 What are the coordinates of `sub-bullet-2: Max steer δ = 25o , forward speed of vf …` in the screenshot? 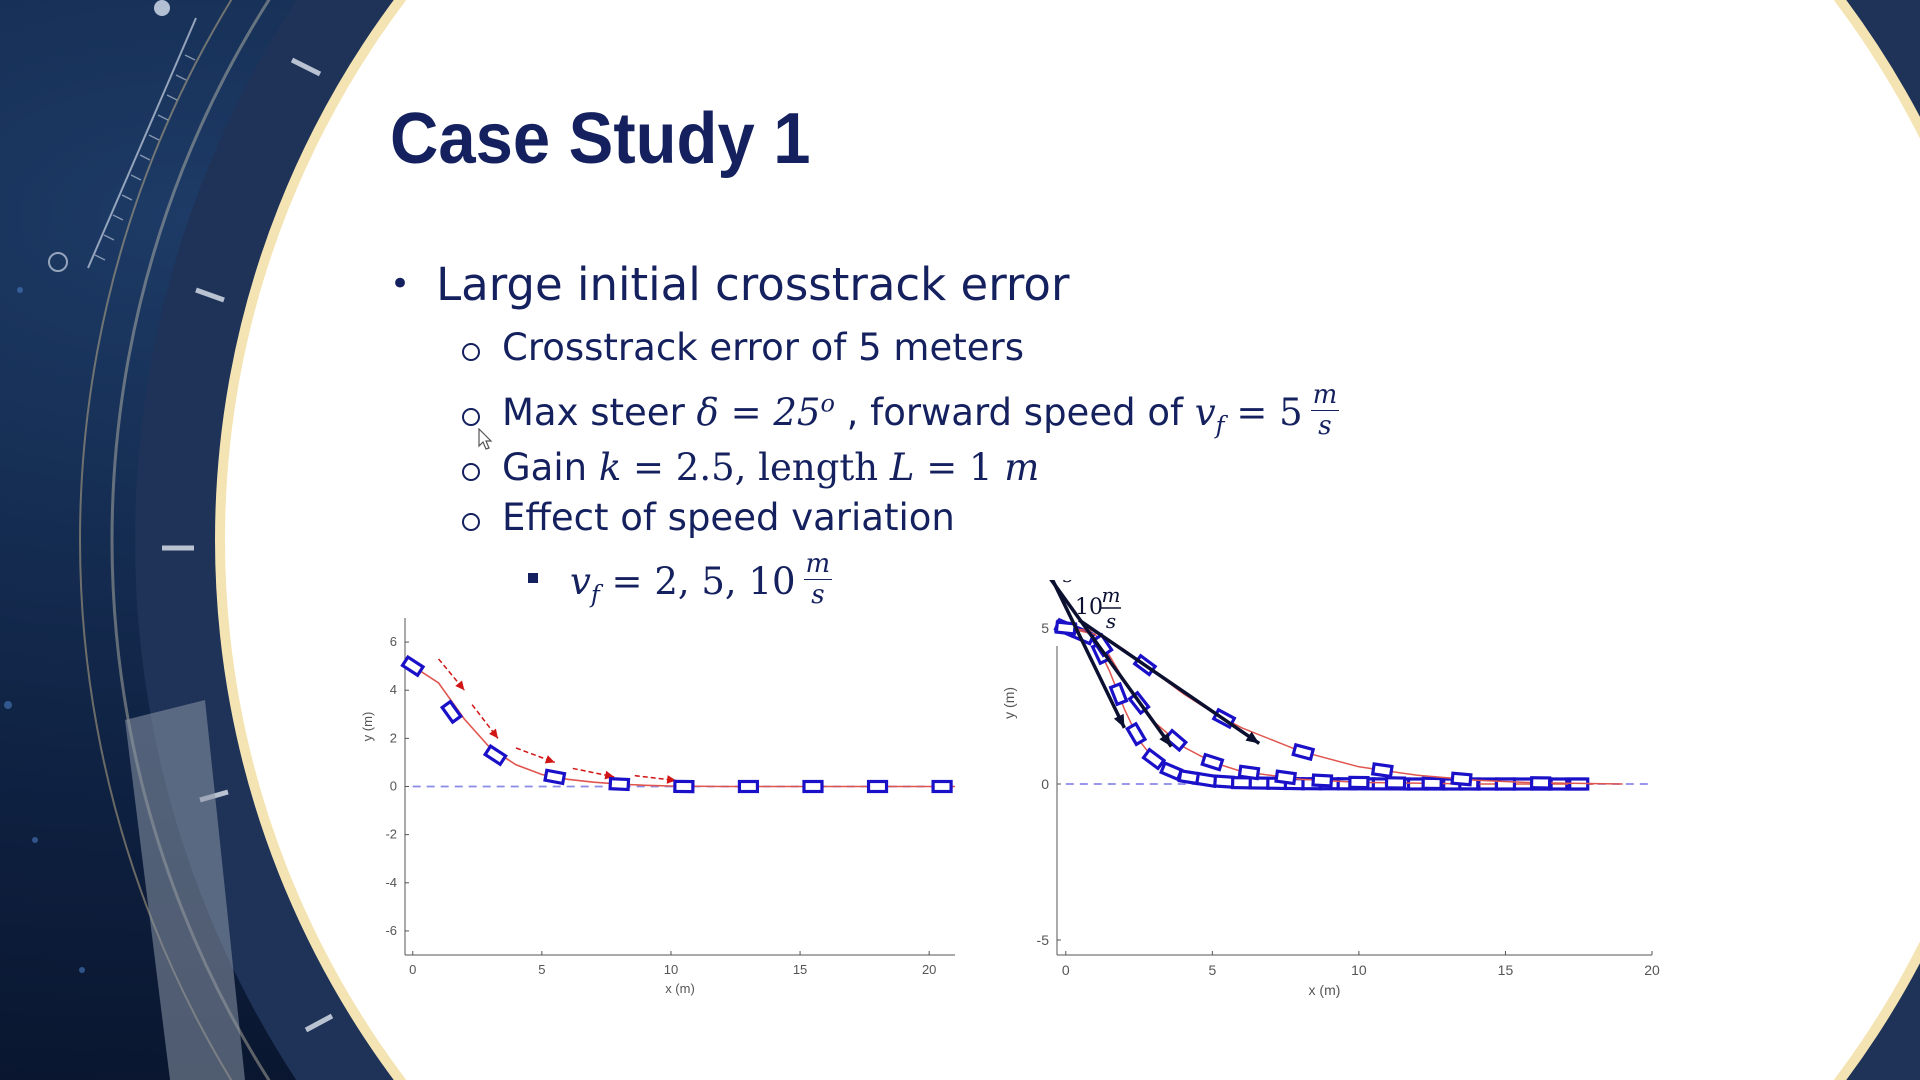 It's located at (901, 412).